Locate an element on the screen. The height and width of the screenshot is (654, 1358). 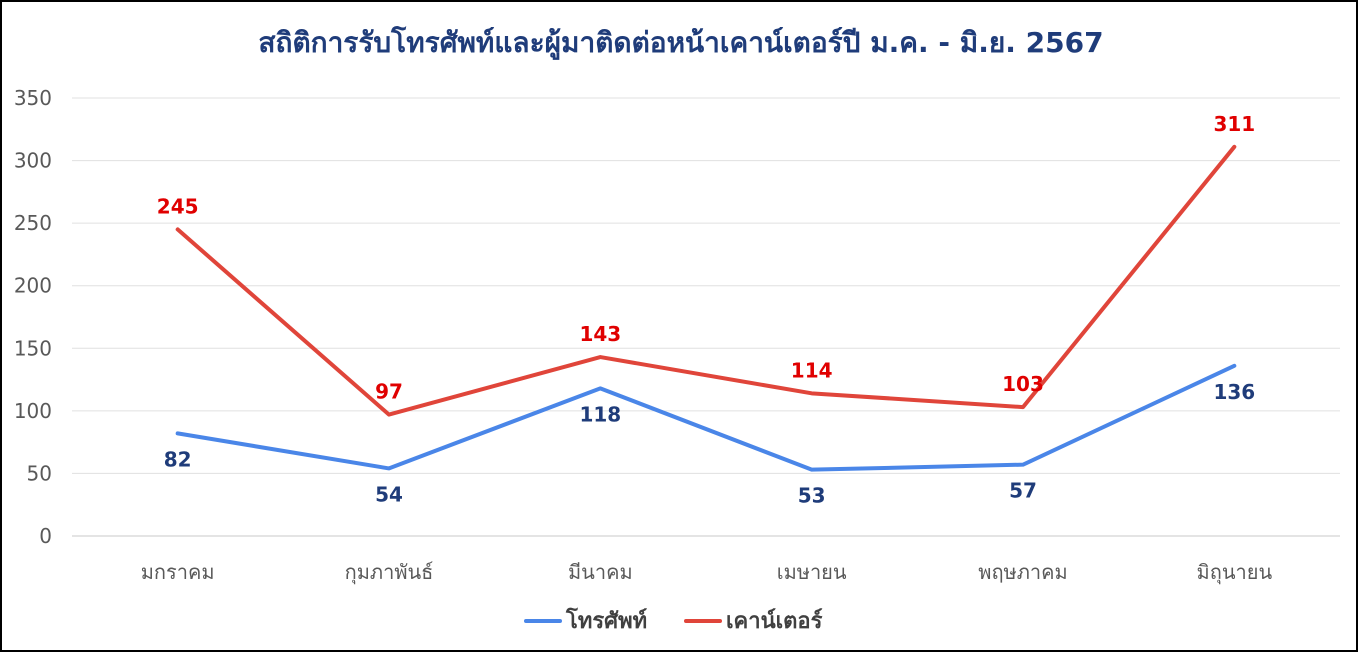
data-label: 97 is located at coordinates (389, 392).